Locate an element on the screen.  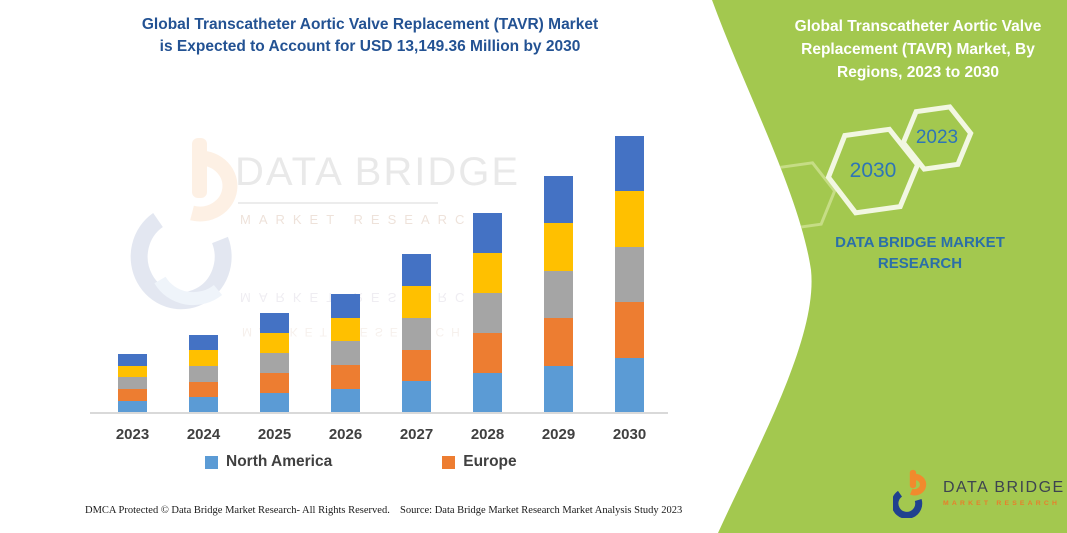
bar-segment-north-america-2023 is located at coordinates (132, 407).